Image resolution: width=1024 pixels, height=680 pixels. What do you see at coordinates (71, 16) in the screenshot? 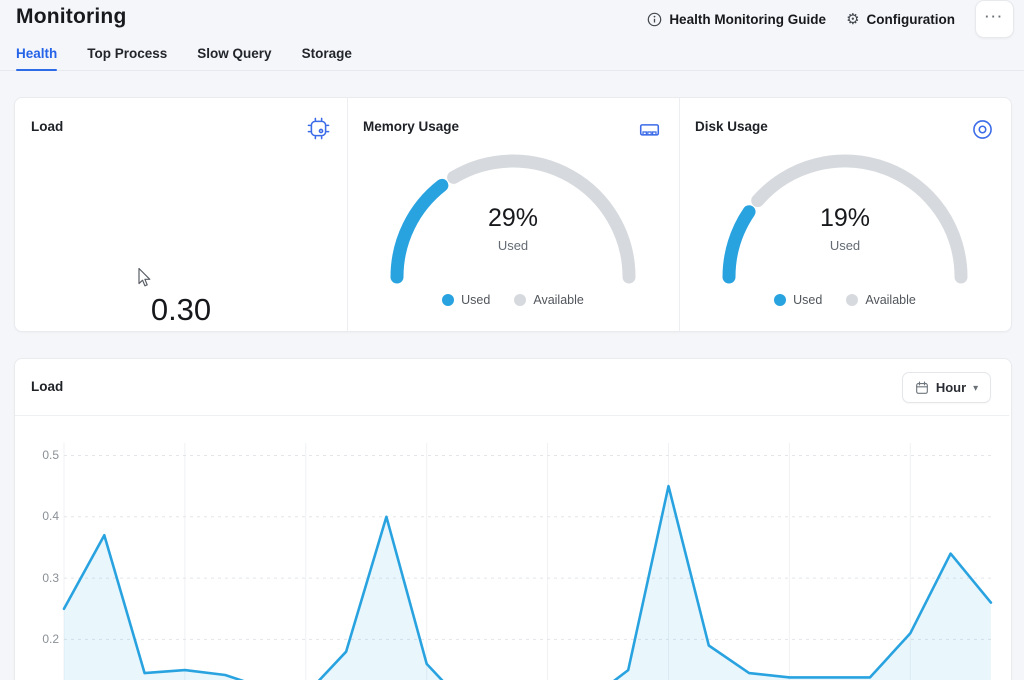
I see `page-title: Monitoring` at bounding box center [71, 16].